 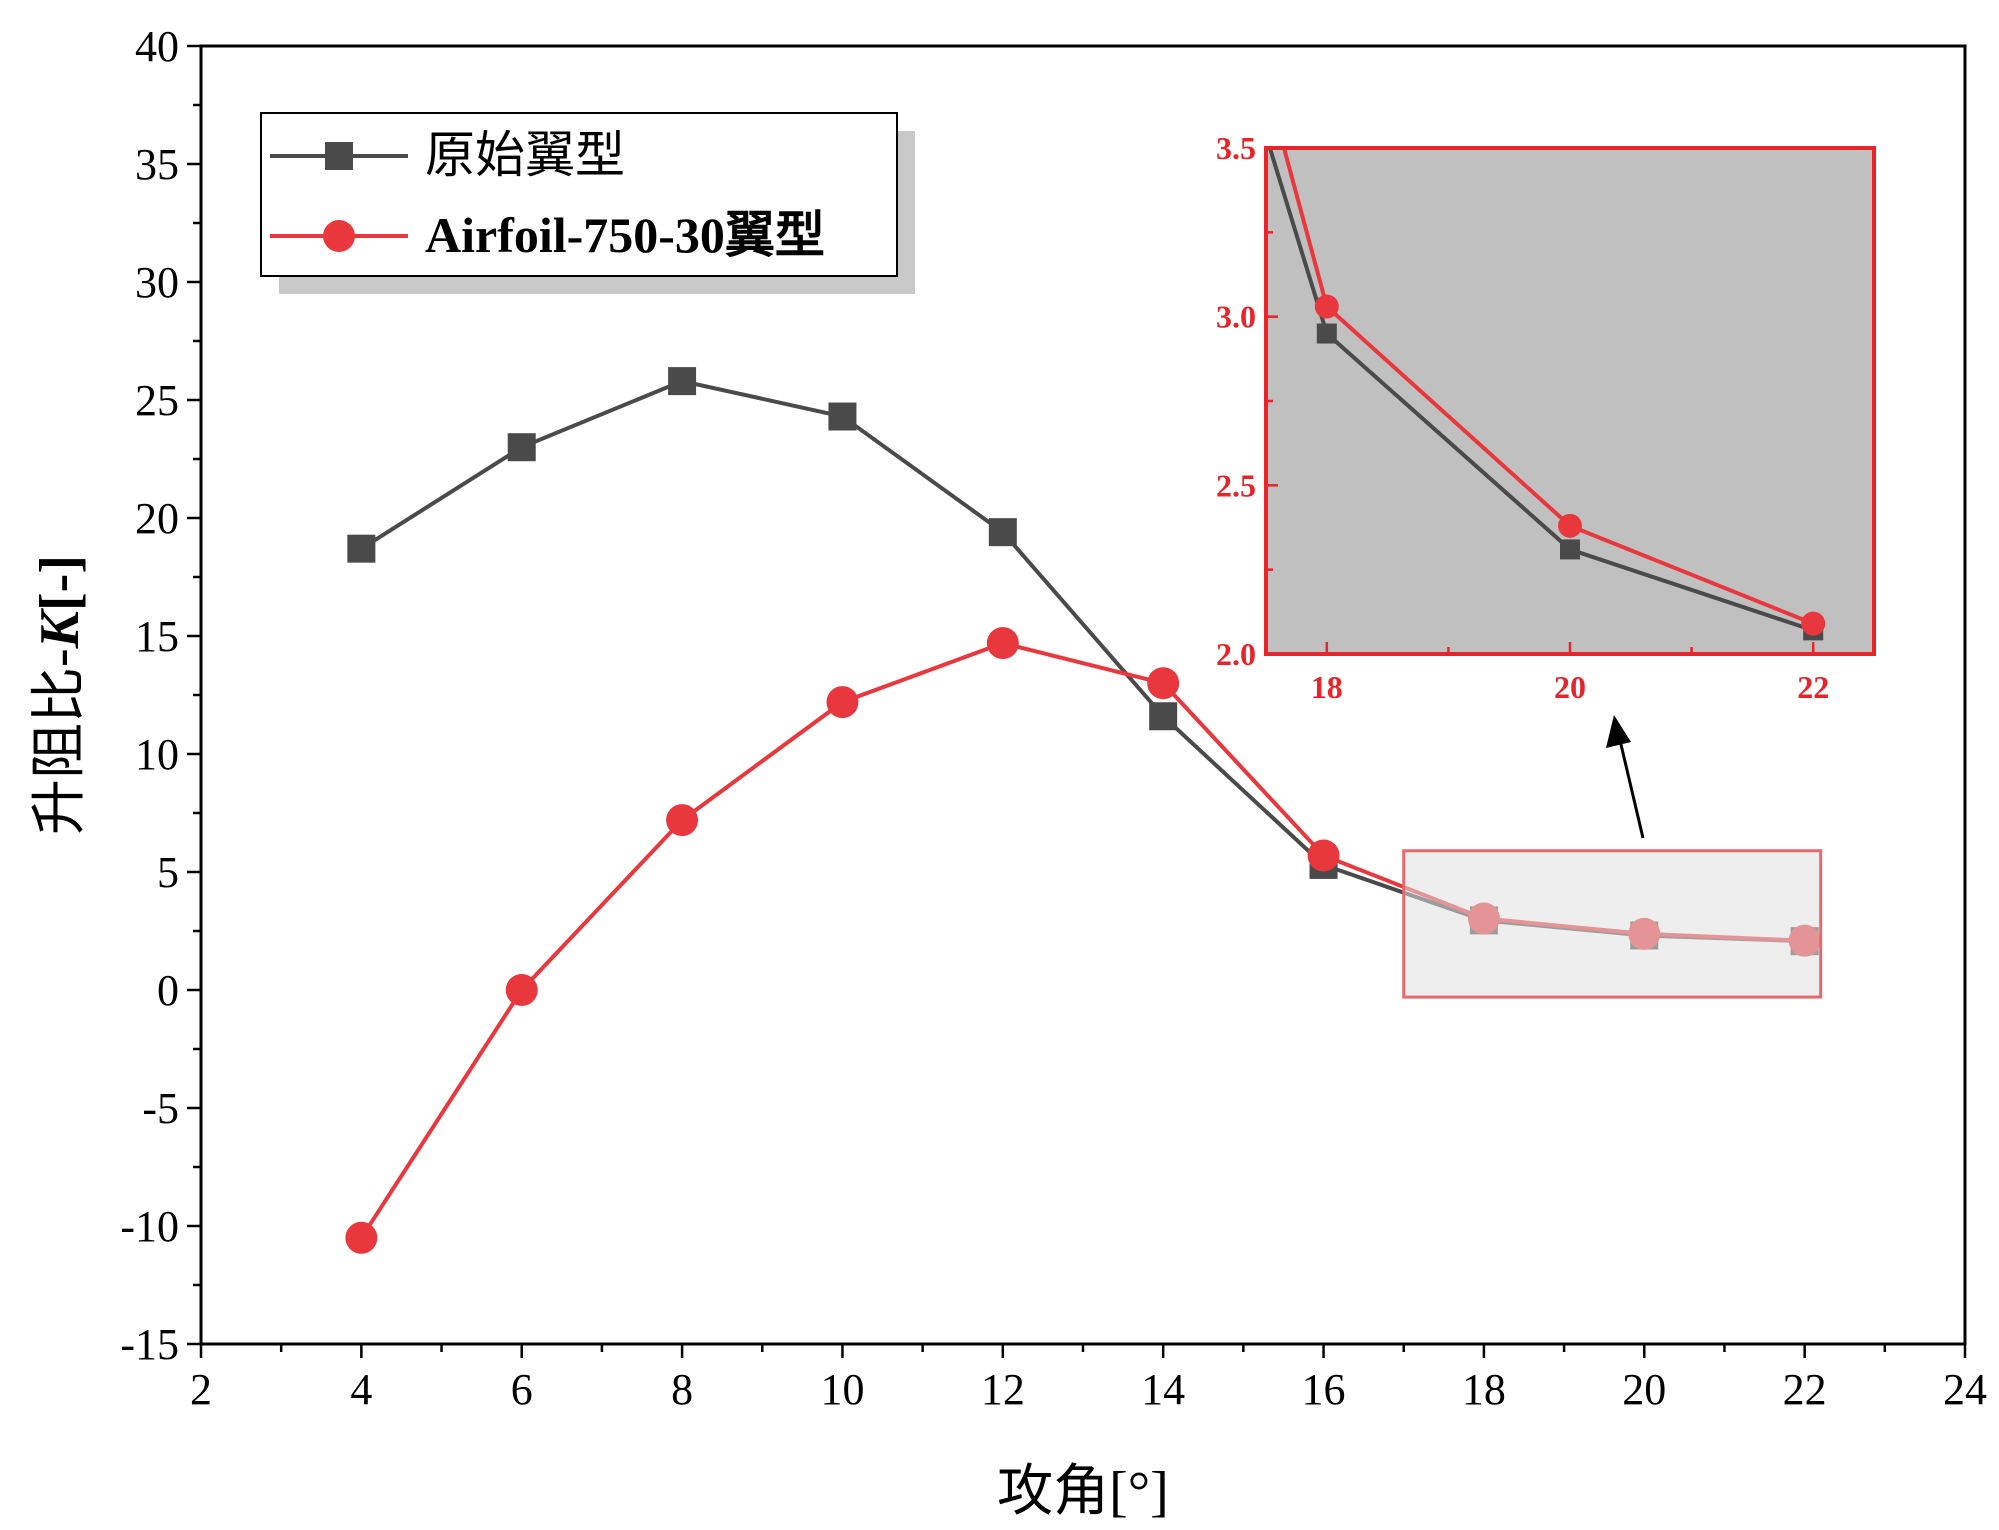 I want to click on y-tick-label: 10, so click(x=157, y=754).